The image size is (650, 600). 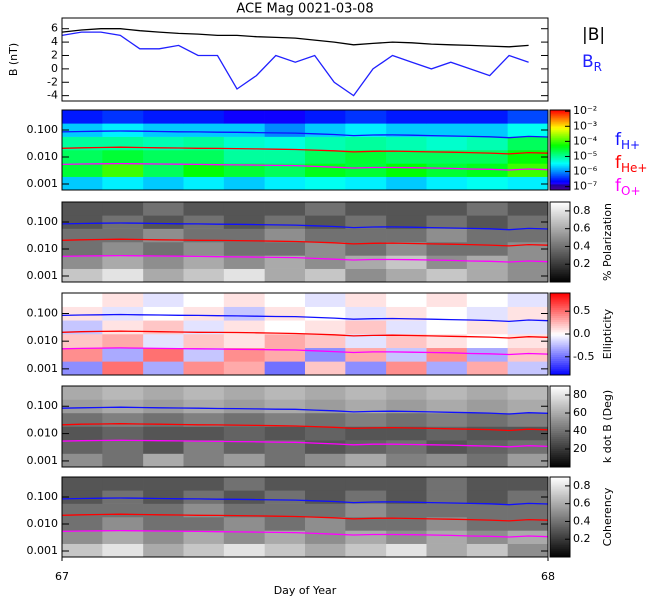 I want to click on y-tick-label: 0.001, so click(x=43, y=275).